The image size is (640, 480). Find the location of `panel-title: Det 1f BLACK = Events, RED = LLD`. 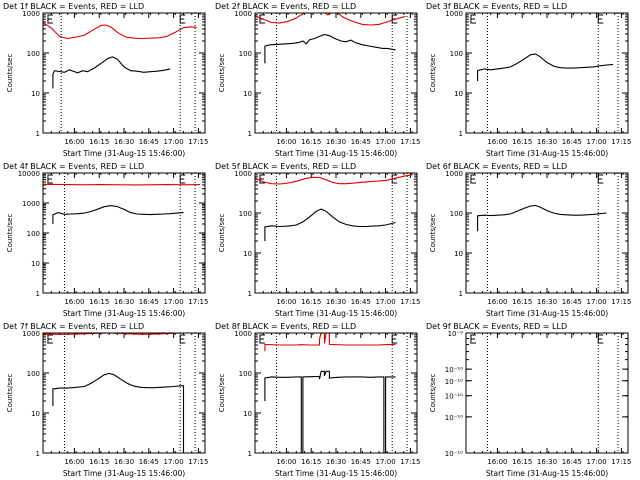

panel-title: Det 1f BLACK = Events, RED = LLD is located at coordinates (73, 6).